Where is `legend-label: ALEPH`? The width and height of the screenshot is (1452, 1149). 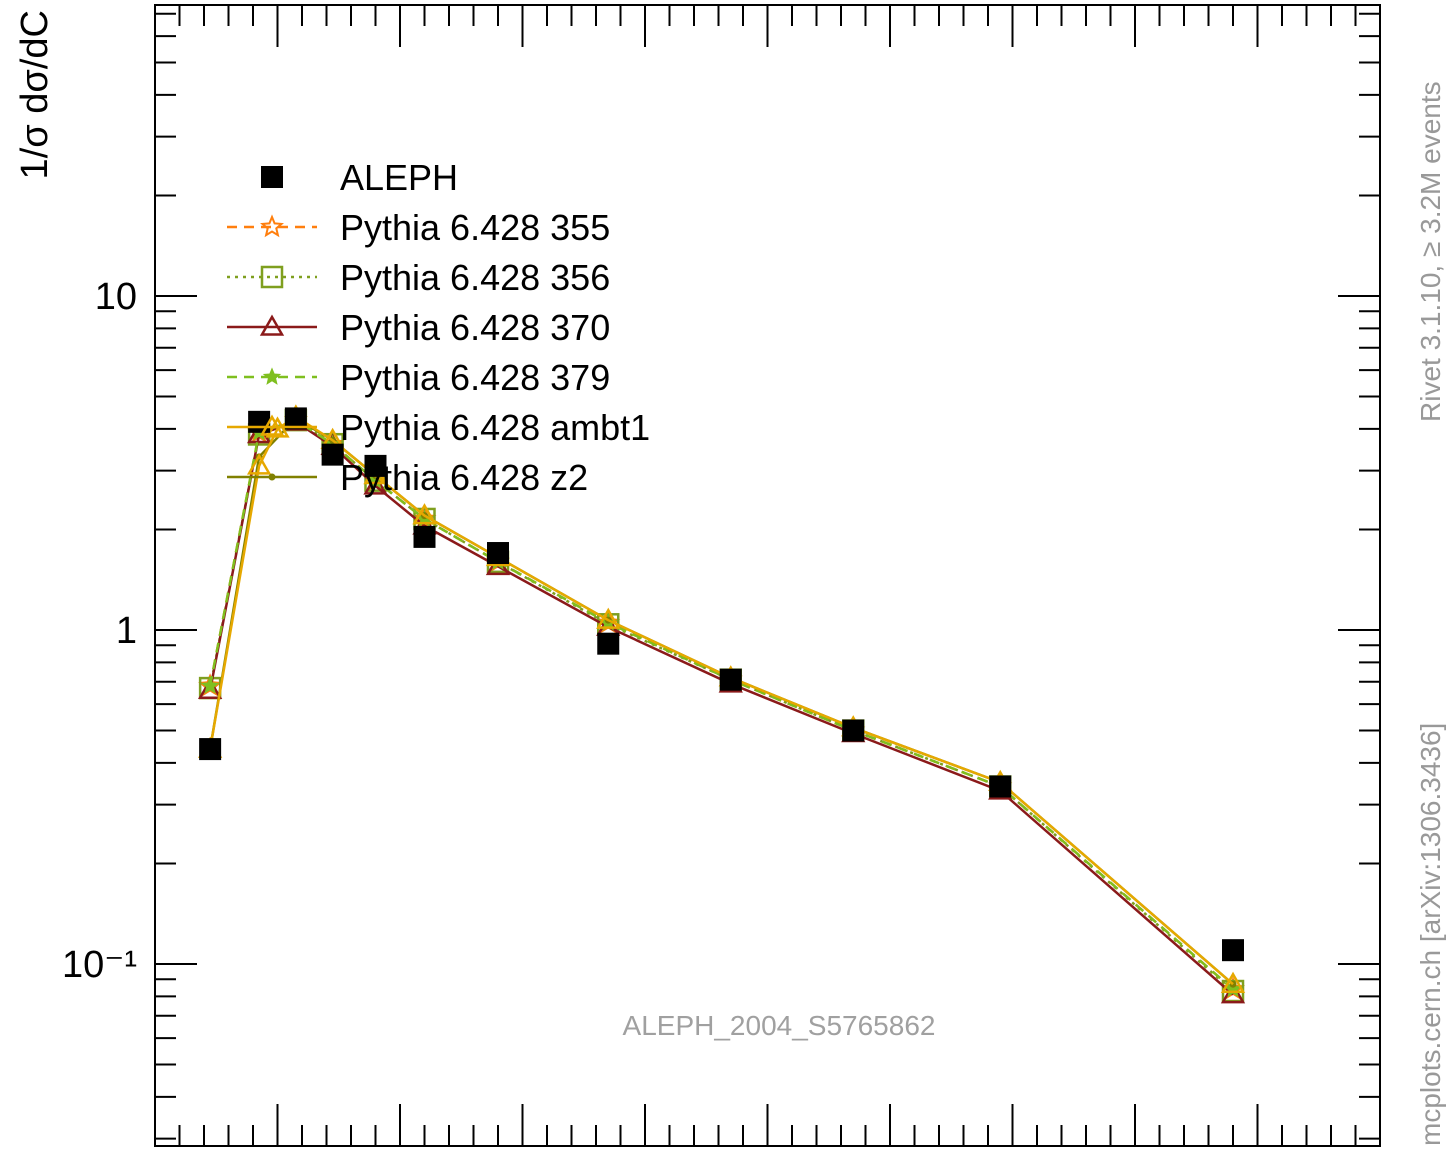
legend-label: ALEPH is located at coordinates (399, 177).